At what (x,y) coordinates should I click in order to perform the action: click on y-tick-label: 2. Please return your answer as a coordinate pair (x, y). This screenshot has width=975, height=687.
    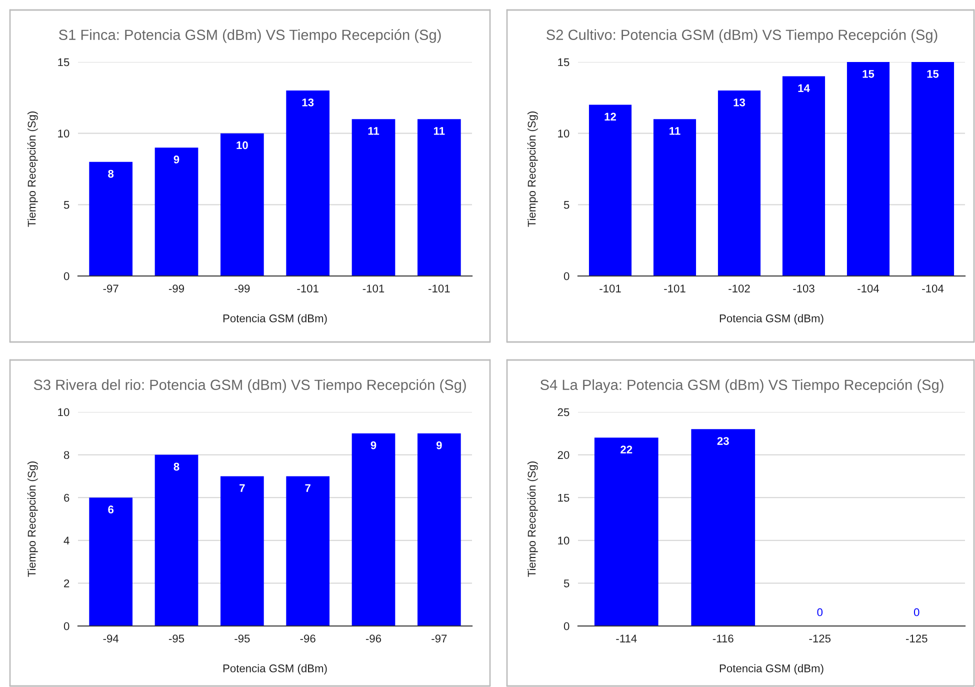
    Looking at the image, I should click on (67, 583).